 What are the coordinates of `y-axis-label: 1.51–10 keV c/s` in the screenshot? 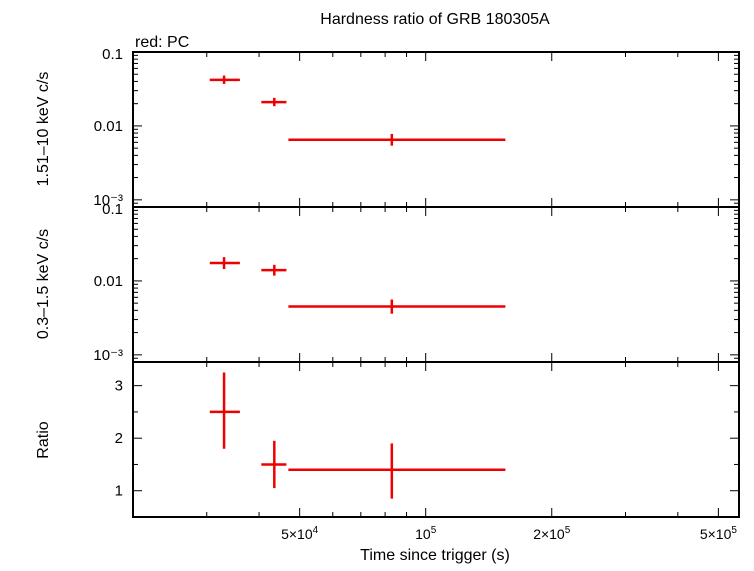 It's located at (43, 129).